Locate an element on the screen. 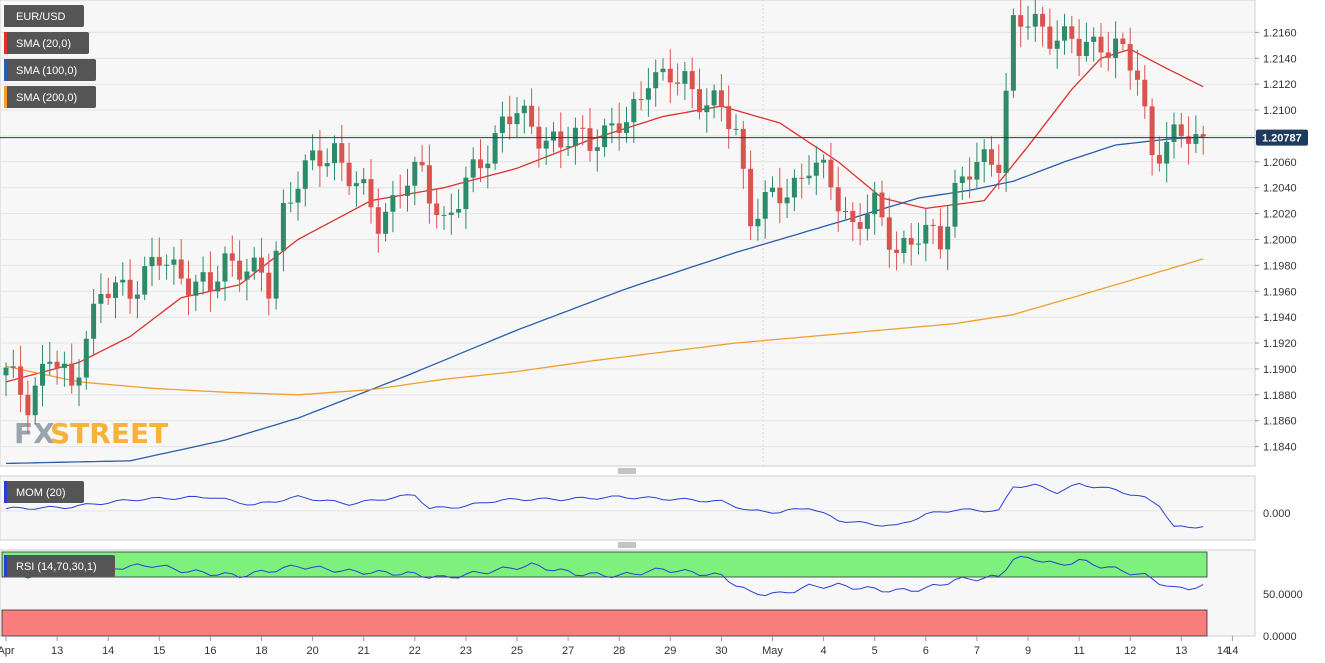  y-tick-label: 1.1880 is located at coordinates (1280, 396).